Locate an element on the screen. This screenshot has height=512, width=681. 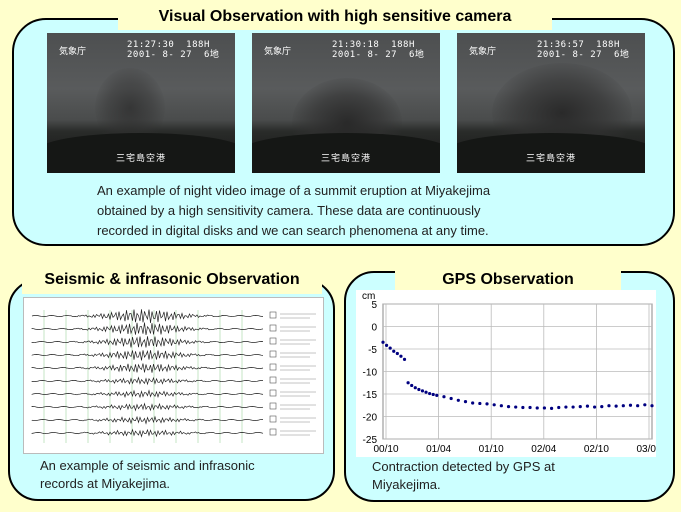
x-tick-label: 01/04 is located at coordinates (438, 449).